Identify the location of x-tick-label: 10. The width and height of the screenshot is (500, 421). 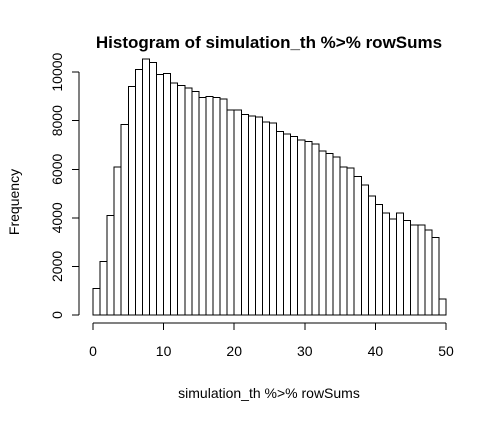
(164, 351).